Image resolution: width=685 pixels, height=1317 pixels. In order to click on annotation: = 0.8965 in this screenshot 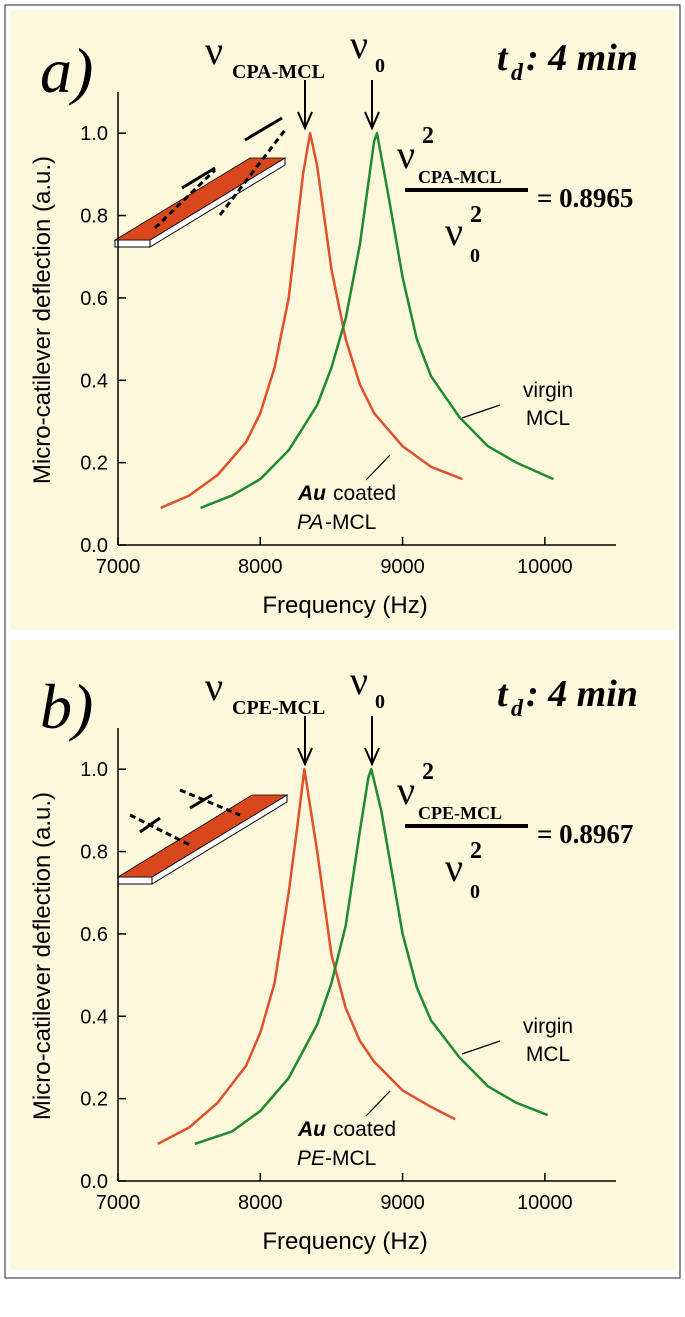, I will do `click(585, 198)`.